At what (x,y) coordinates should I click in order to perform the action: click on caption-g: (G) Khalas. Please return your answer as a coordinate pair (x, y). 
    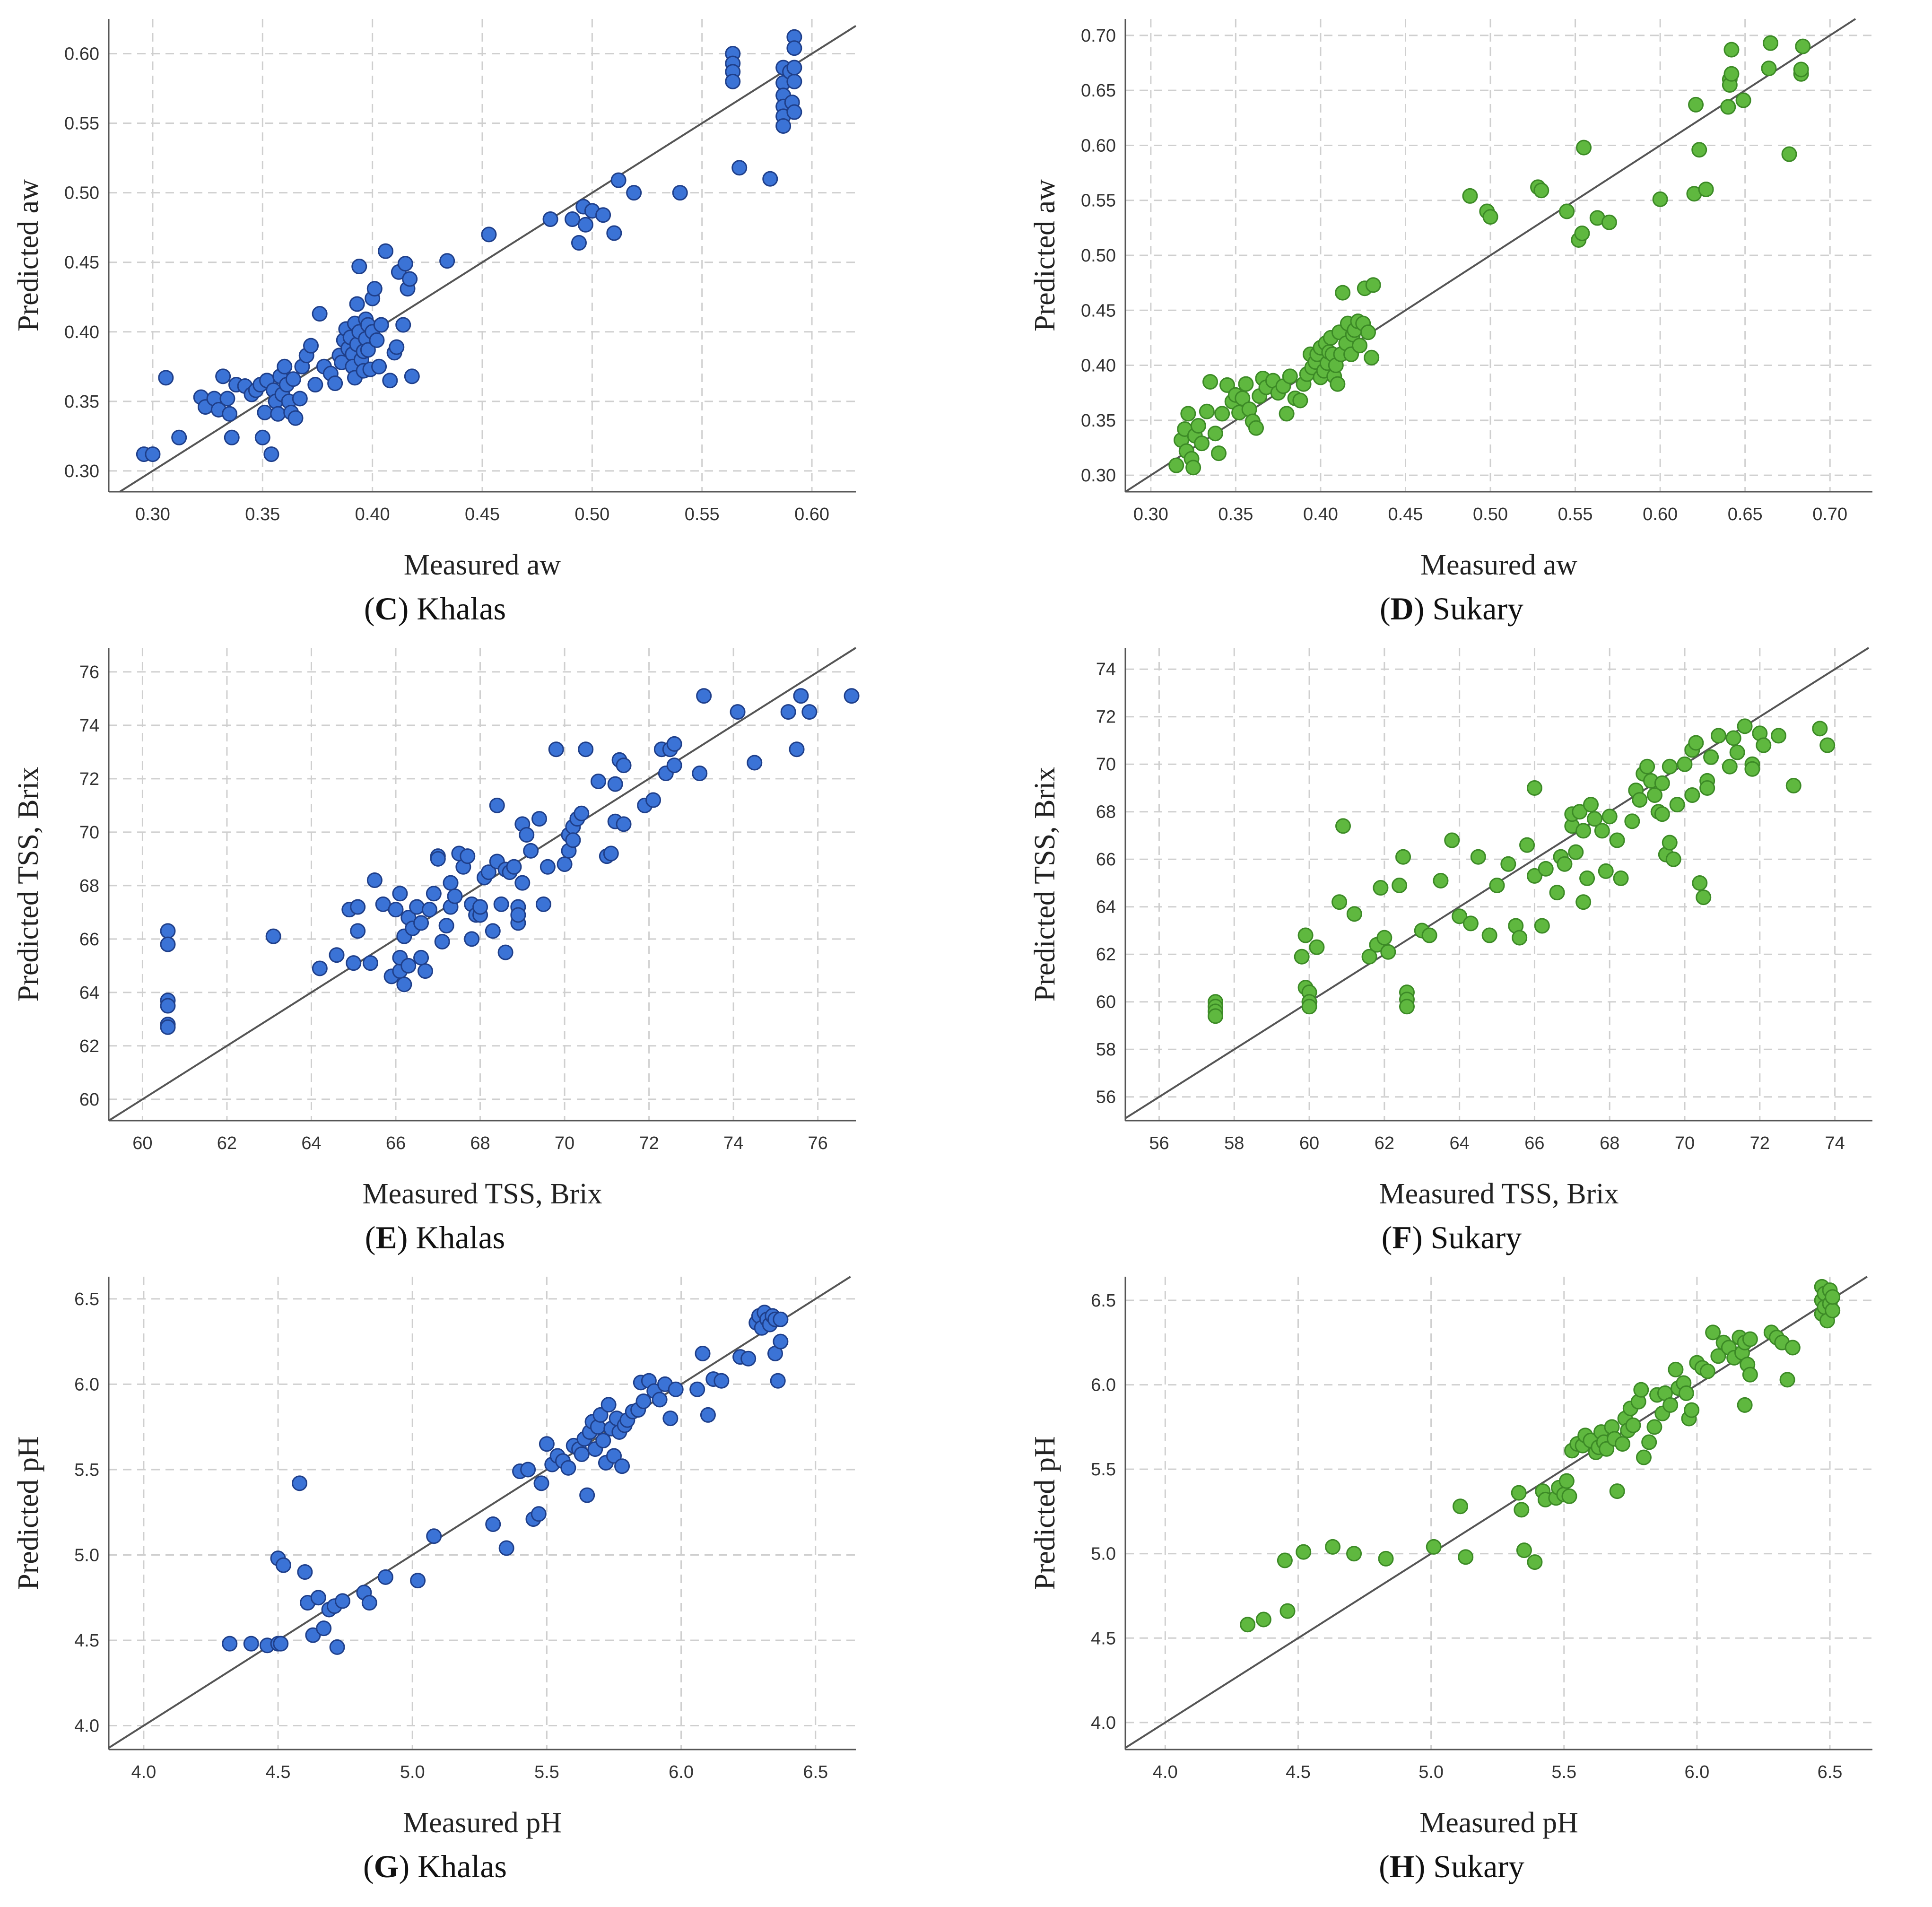
    Looking at the image, I should click on (435, 1866).